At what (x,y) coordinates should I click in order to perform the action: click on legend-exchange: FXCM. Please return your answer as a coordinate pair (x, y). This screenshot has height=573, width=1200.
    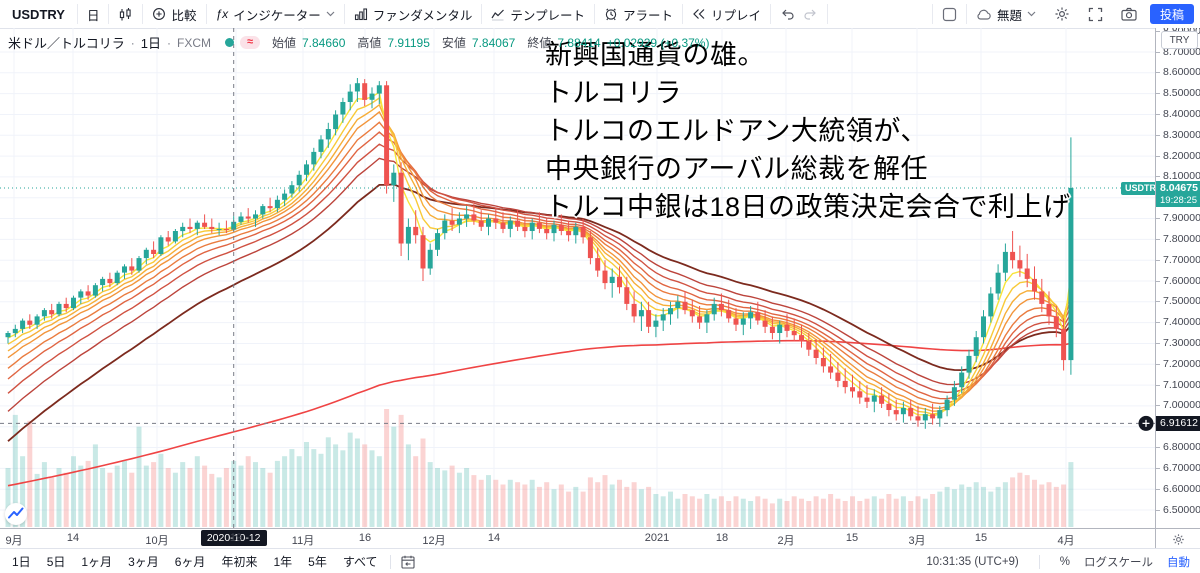
    Looking at the image, I should click on (193, 42).